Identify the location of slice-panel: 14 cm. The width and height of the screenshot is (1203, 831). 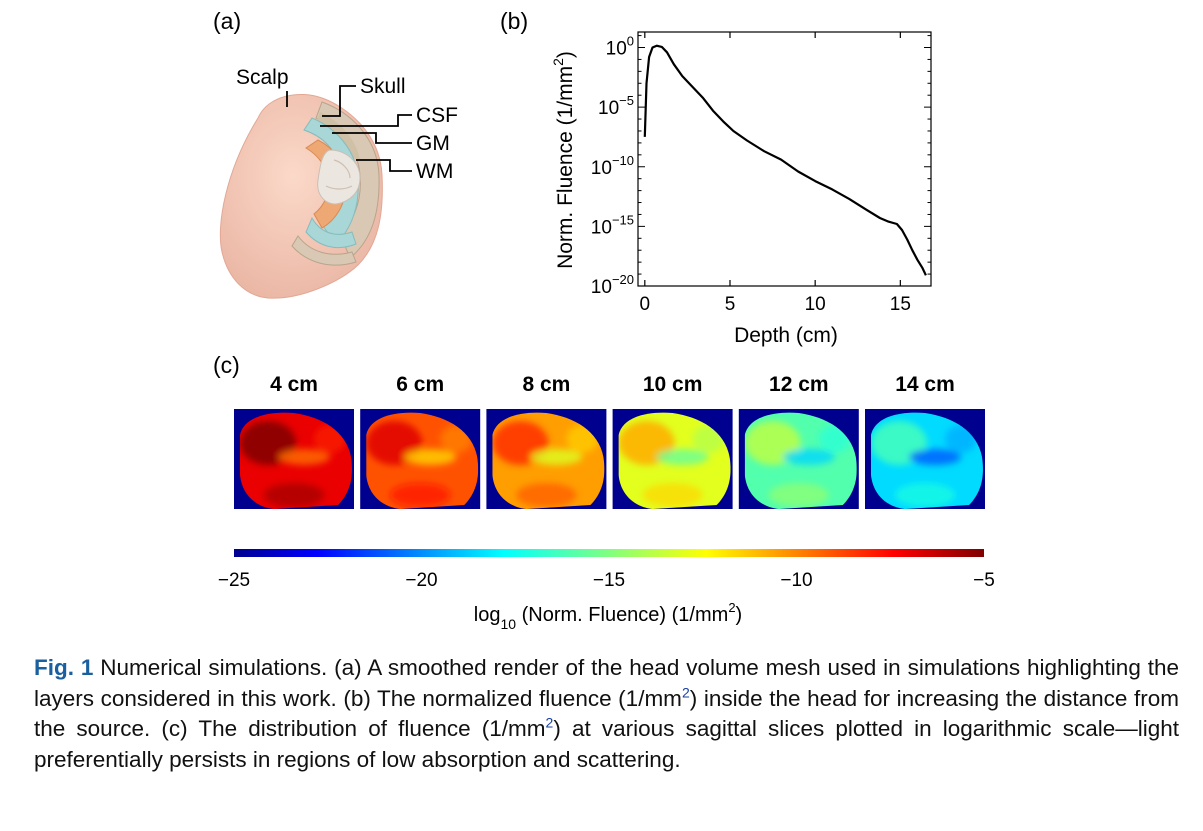
(925, 441).